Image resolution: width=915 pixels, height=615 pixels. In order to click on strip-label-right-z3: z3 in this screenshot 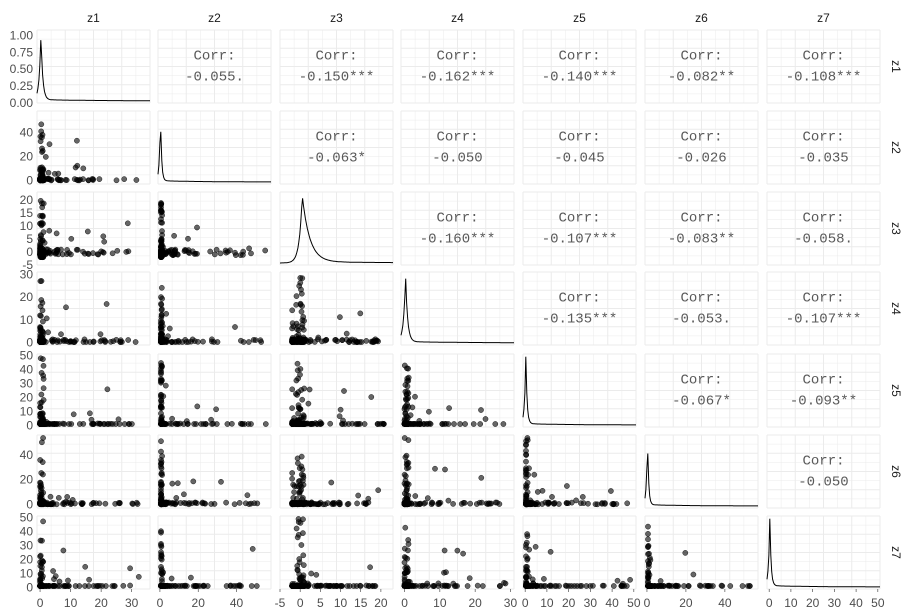, I will do `click(896, 228)`.